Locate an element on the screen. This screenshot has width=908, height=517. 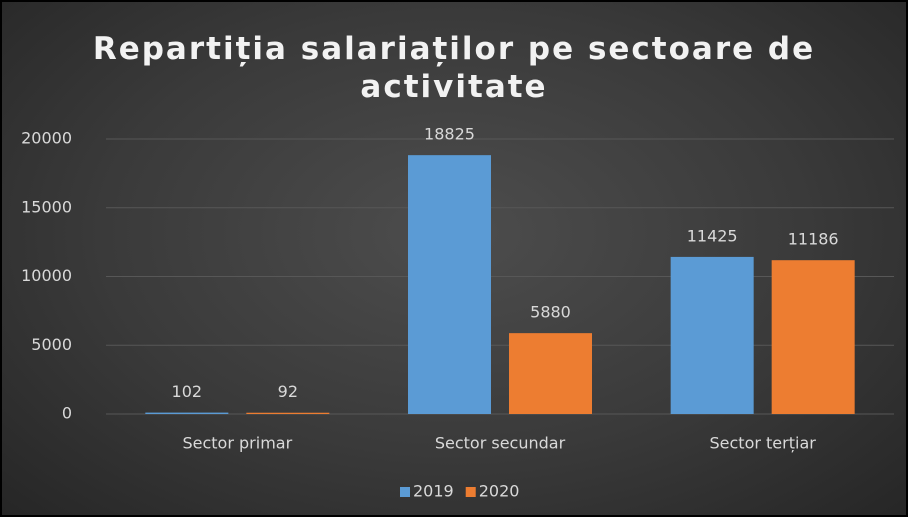
y-tick-label: 10000 is located at coordinates (46, 275).